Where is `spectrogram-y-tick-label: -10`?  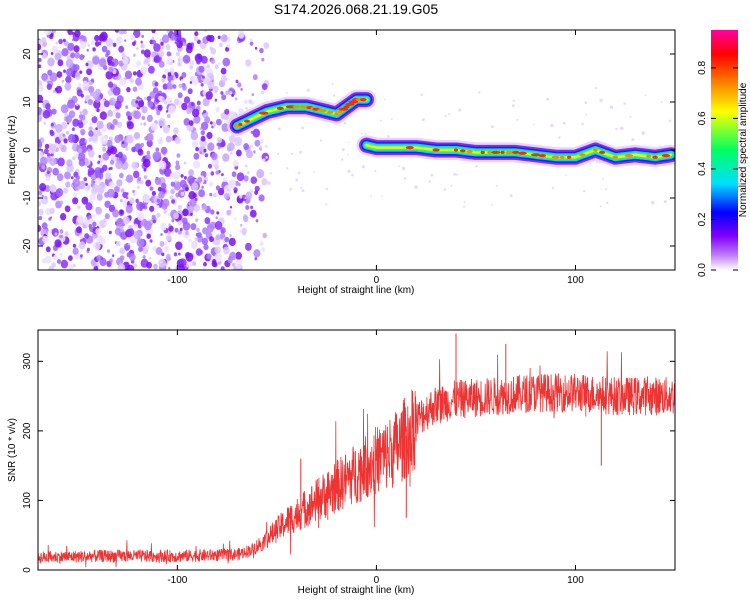 spectrogram-y-tick-label: -10 is located at coordinates (27, 197).